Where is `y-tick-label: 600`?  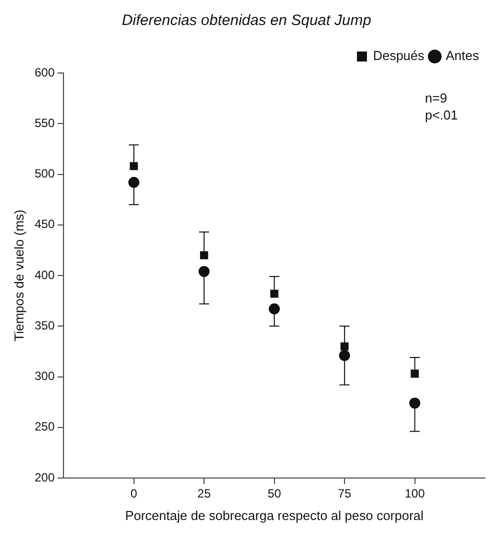 y-tick-label: 600 is located at coordinates (44, 72).